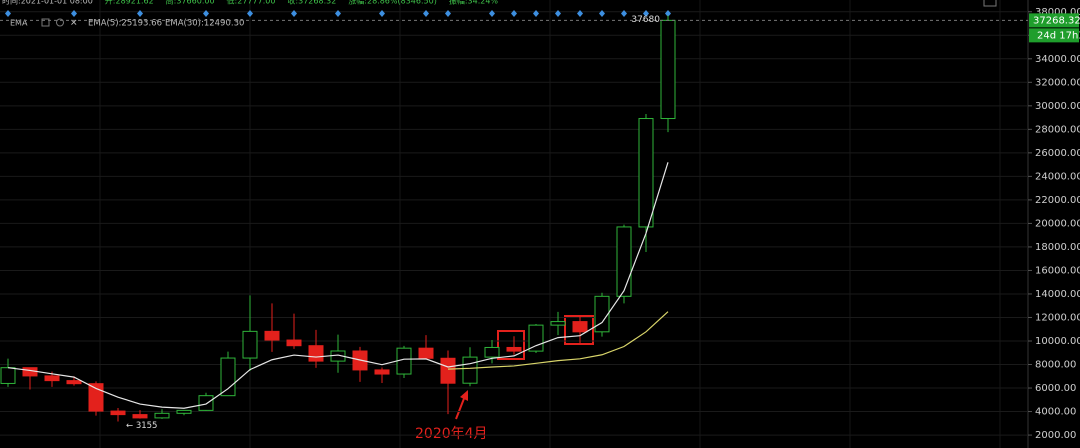 This screenshot has height=448, width=1080. What do you see at coordinates (45, 22) in the screenshot?
I see `indicator-toggle` at bounding box center [45, 22].